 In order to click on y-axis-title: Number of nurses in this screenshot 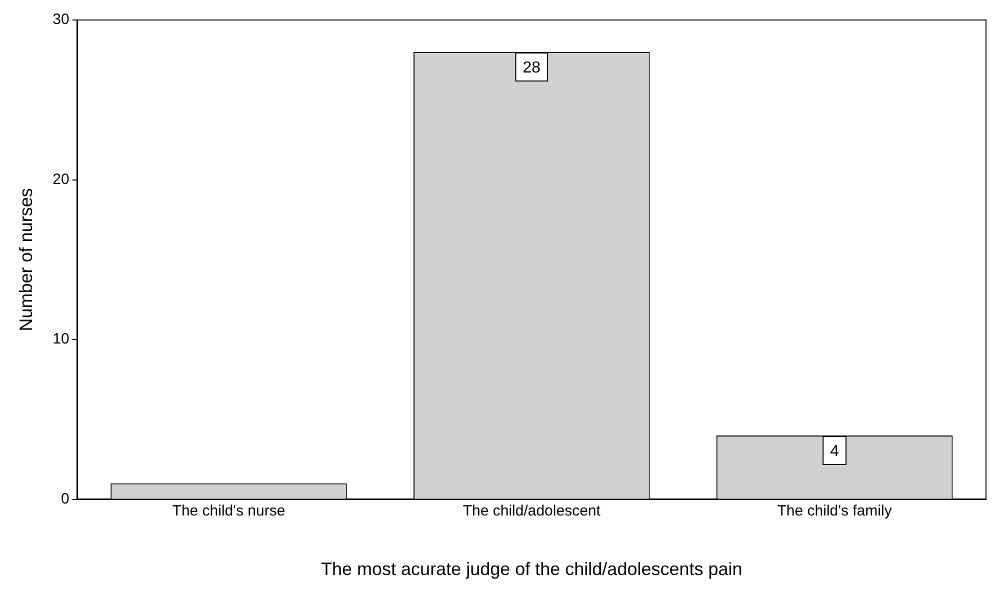, I will do `click(26, 260)`.